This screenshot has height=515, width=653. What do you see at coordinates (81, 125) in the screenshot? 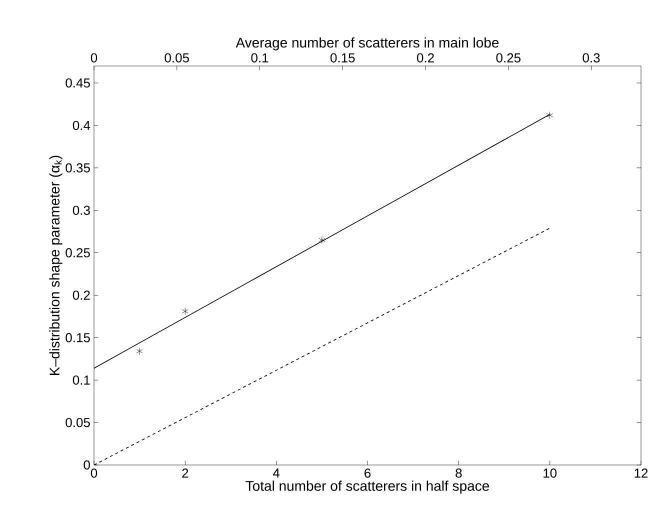
I see `y-tick-label: 0.4` at bounding box center [81, 125].